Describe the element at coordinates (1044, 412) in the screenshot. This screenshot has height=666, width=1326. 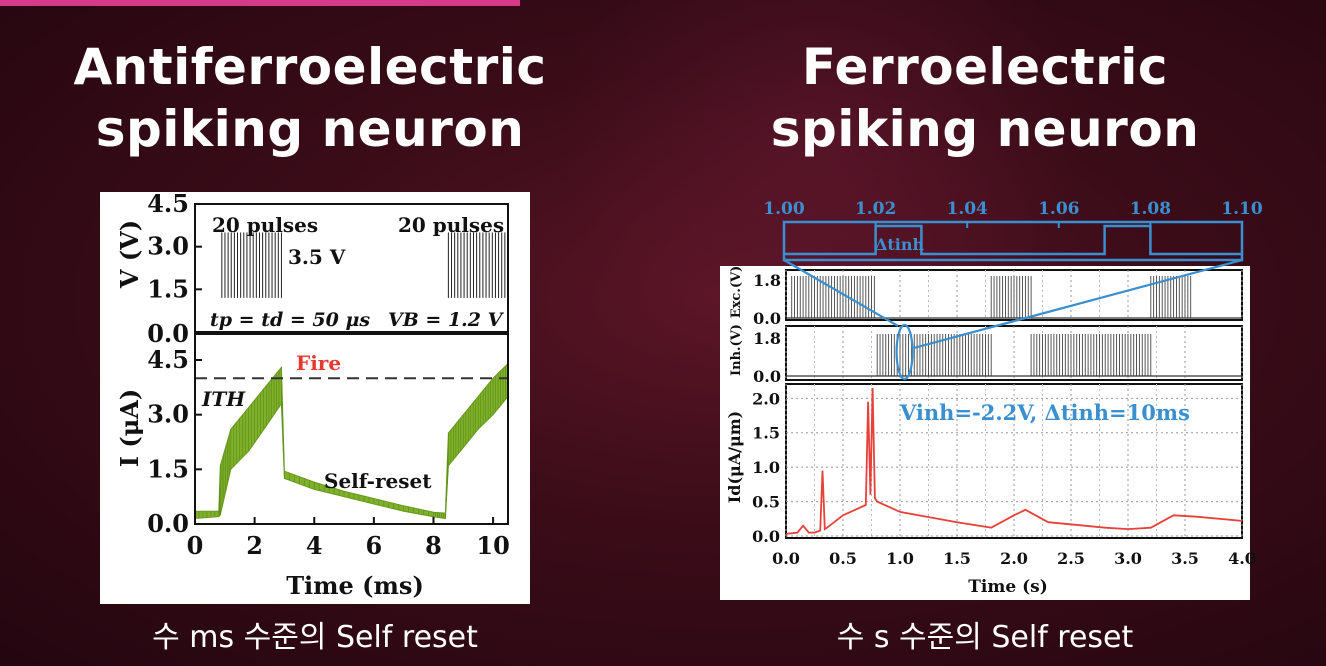
I see `current-annotation: Vinh=-2.2V, Δtinh=10ms` at that location.